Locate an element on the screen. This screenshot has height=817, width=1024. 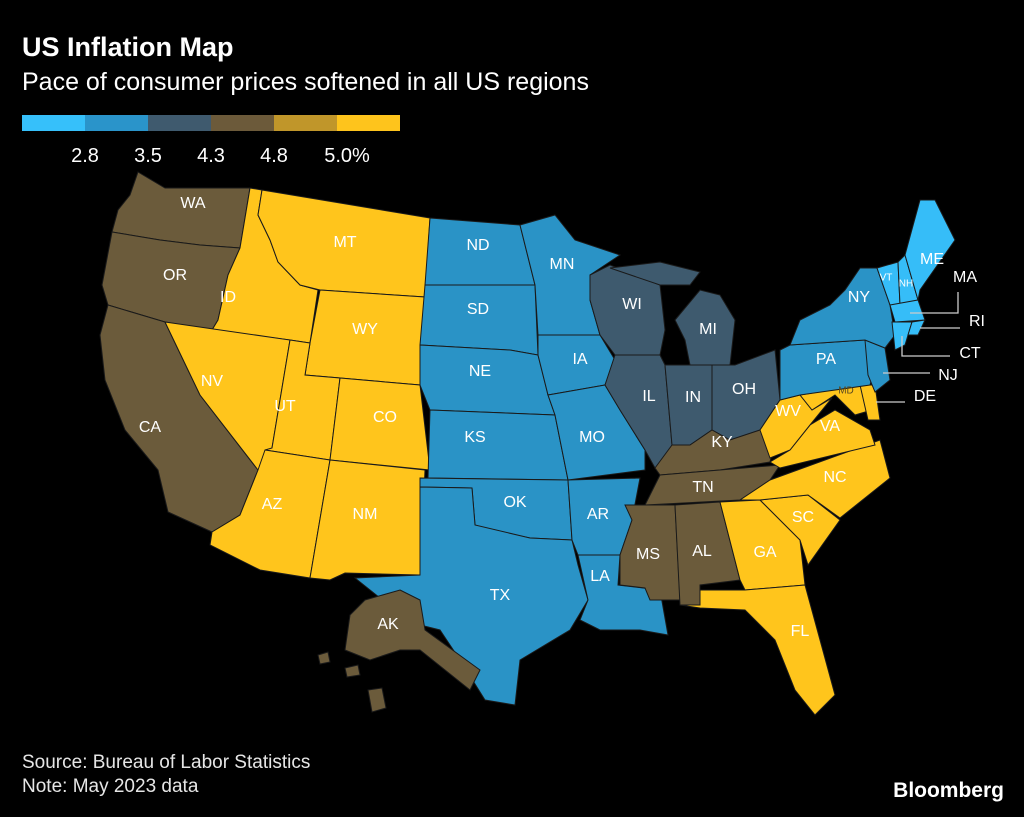
state-label-nv: NV is located at coordinates (212, 381).